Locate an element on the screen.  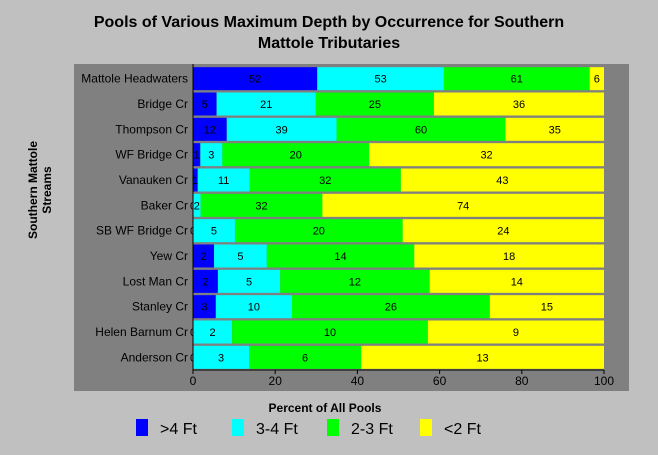
bar-mattole-headwaters-lt-2-ft is located at coordinates (596, 79).